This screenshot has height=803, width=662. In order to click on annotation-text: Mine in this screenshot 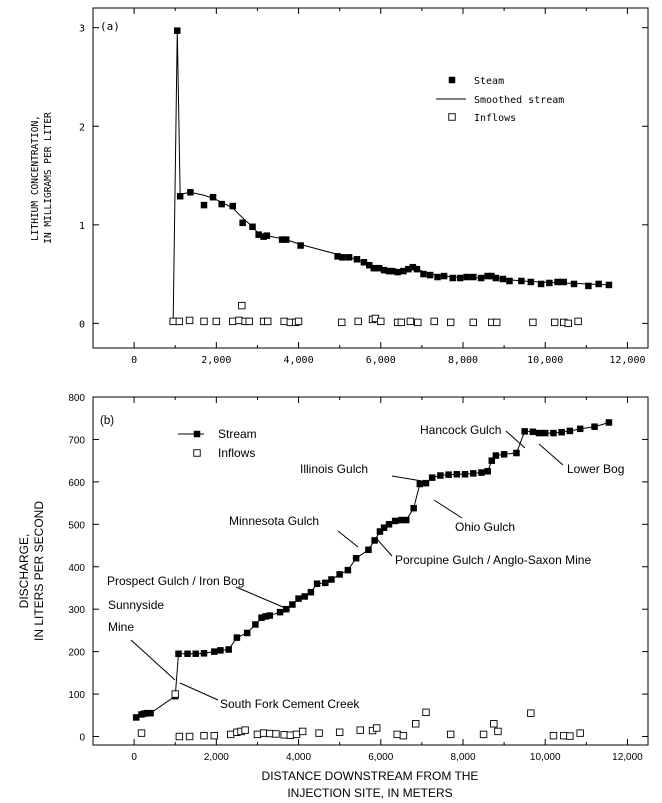, I will do `click(121, 627)`.